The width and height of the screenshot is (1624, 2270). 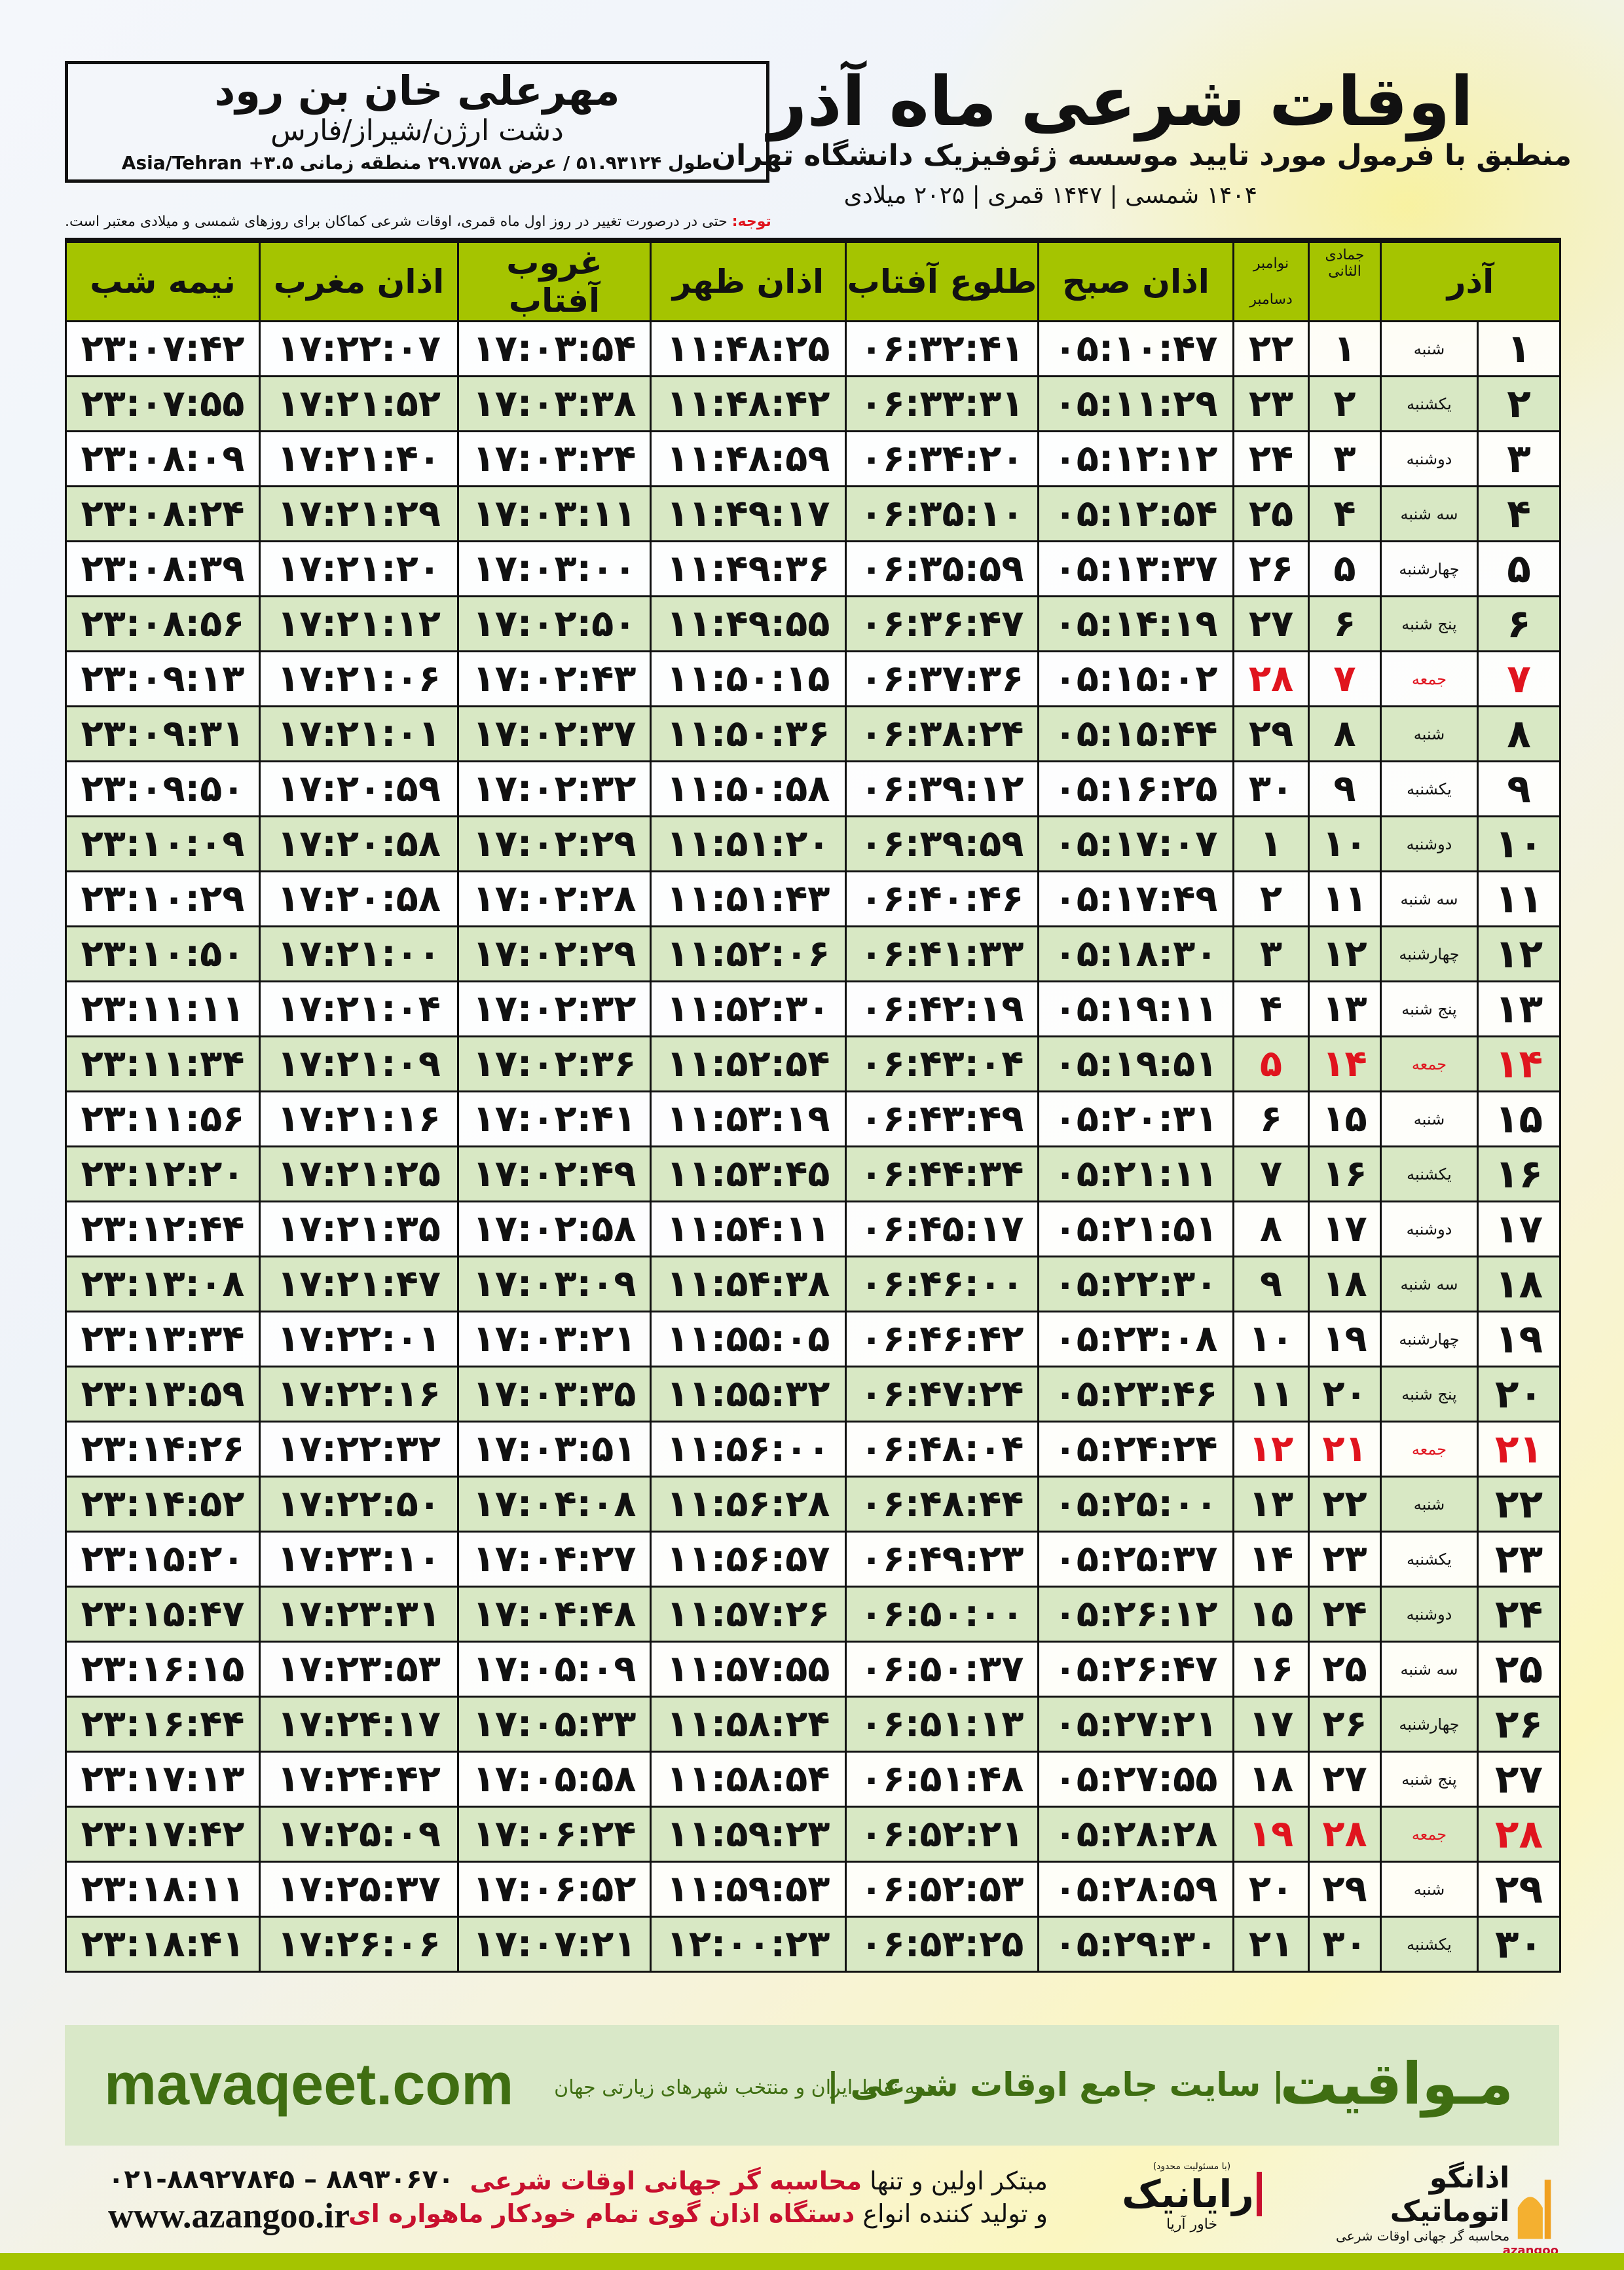 I want to click on phone-numbers: ۰۲۱-۸۸۹۲۷۸۴۵ – ۸۸۹۳۰۶۷۰, so click(x=281, y=2180).